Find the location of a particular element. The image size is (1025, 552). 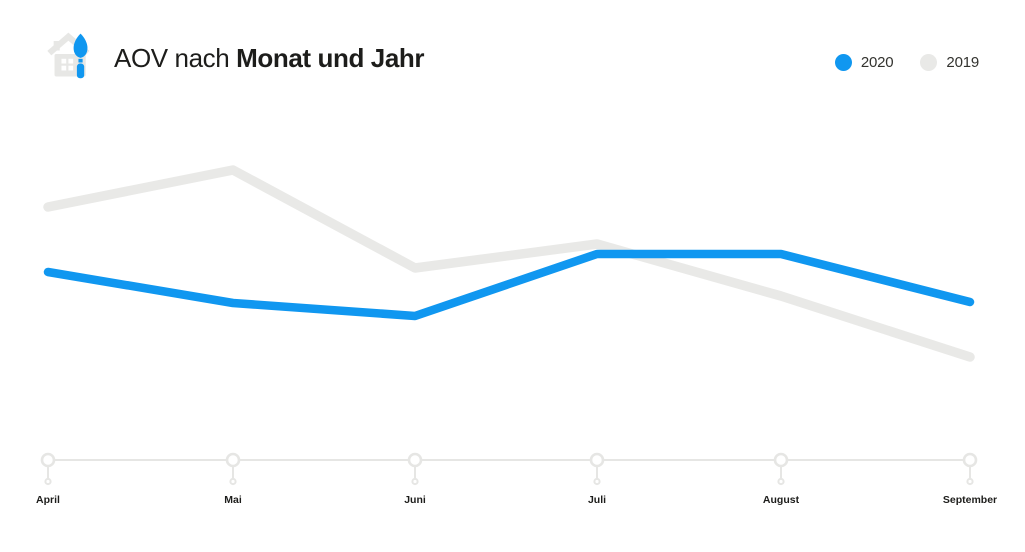

axis-marker-September is located at coordinates (970, 460).